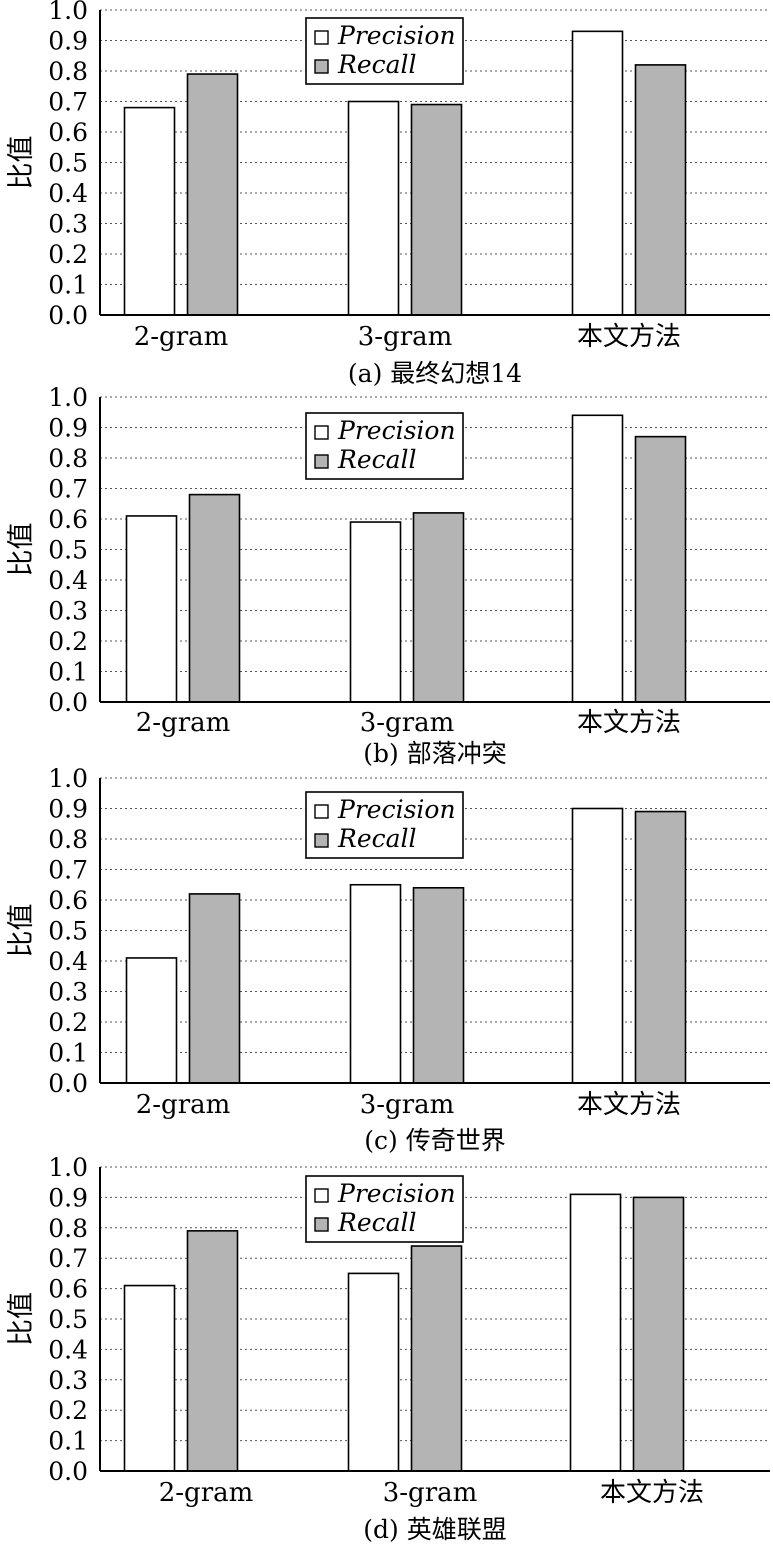 Image resolution: width=773 pixels, height=1547 pixels. What do you see at coordinates (434, 1140) in the screenshot?
I see `panel-caption: (c) 传奇世界` at bounding box center [434, 1140].